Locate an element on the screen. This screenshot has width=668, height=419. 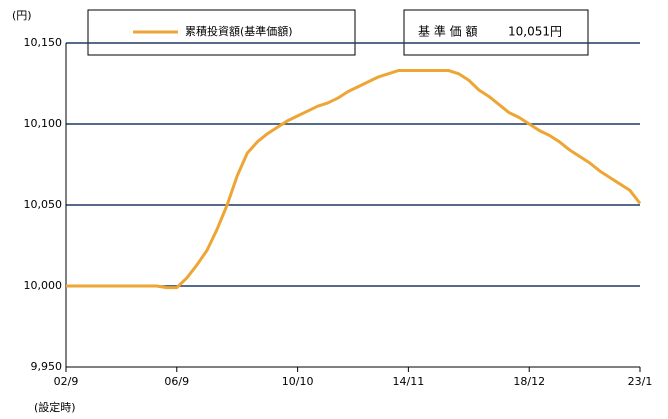
x-tick-label: 14/11 is located at coordinates (409, 381).